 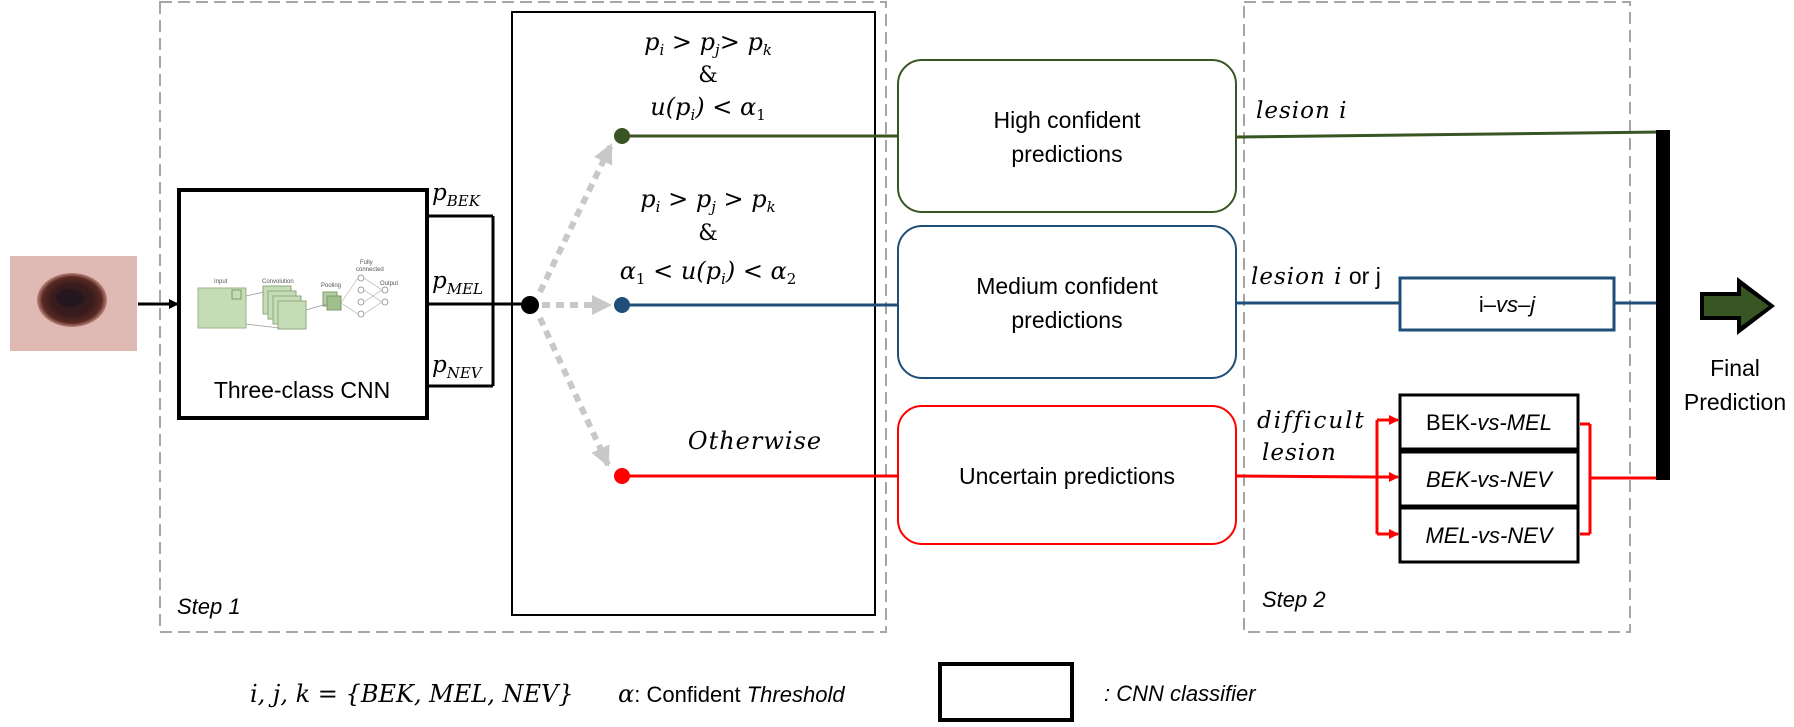 I want to click on i-vs-j-label: i–vs–j, so click(x=1507, y=304).